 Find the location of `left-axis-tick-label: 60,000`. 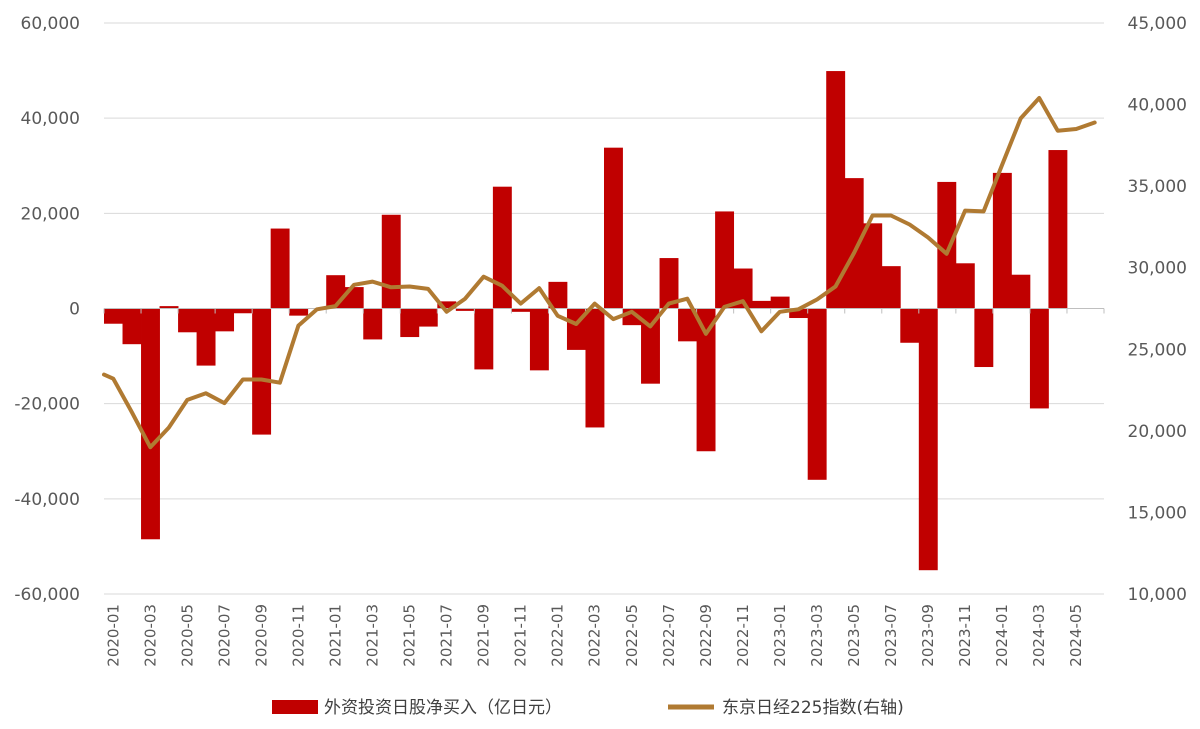

left-axis-tick-label: 60,000 is located at coordinates (50, 24).